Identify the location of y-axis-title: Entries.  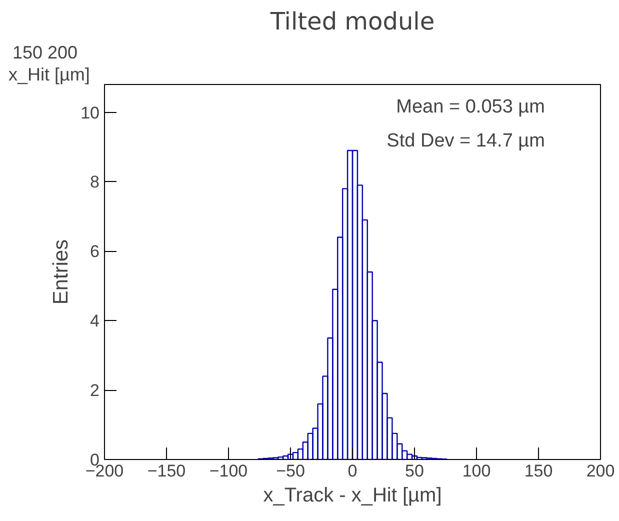
(61, 272).